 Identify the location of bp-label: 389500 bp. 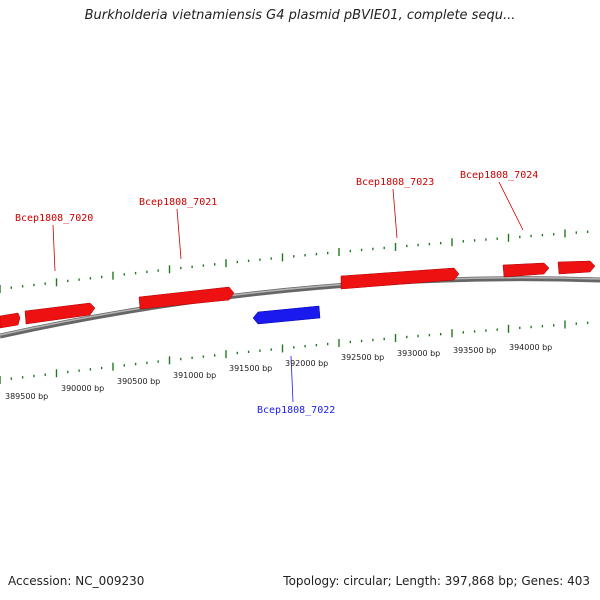
(26, 396).